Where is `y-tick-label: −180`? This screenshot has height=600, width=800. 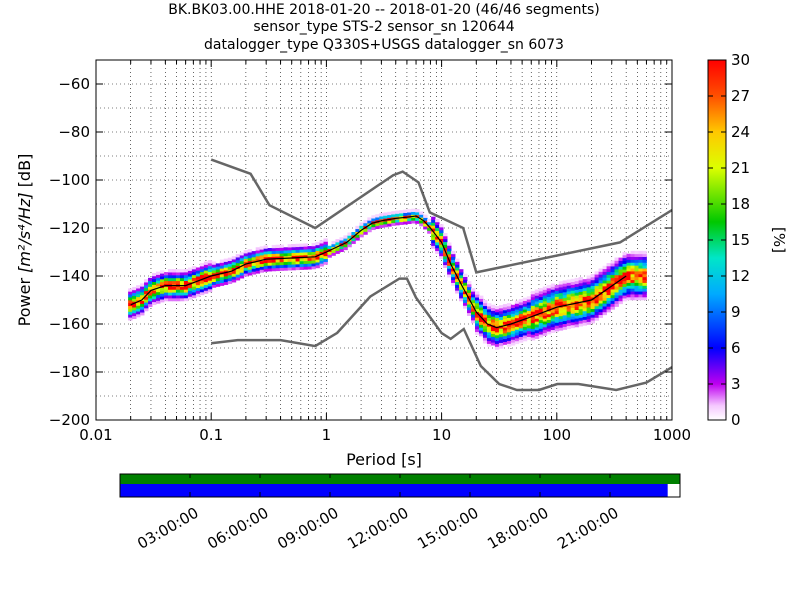 y-tick-label: −180 is located at coordinates (69, 372).